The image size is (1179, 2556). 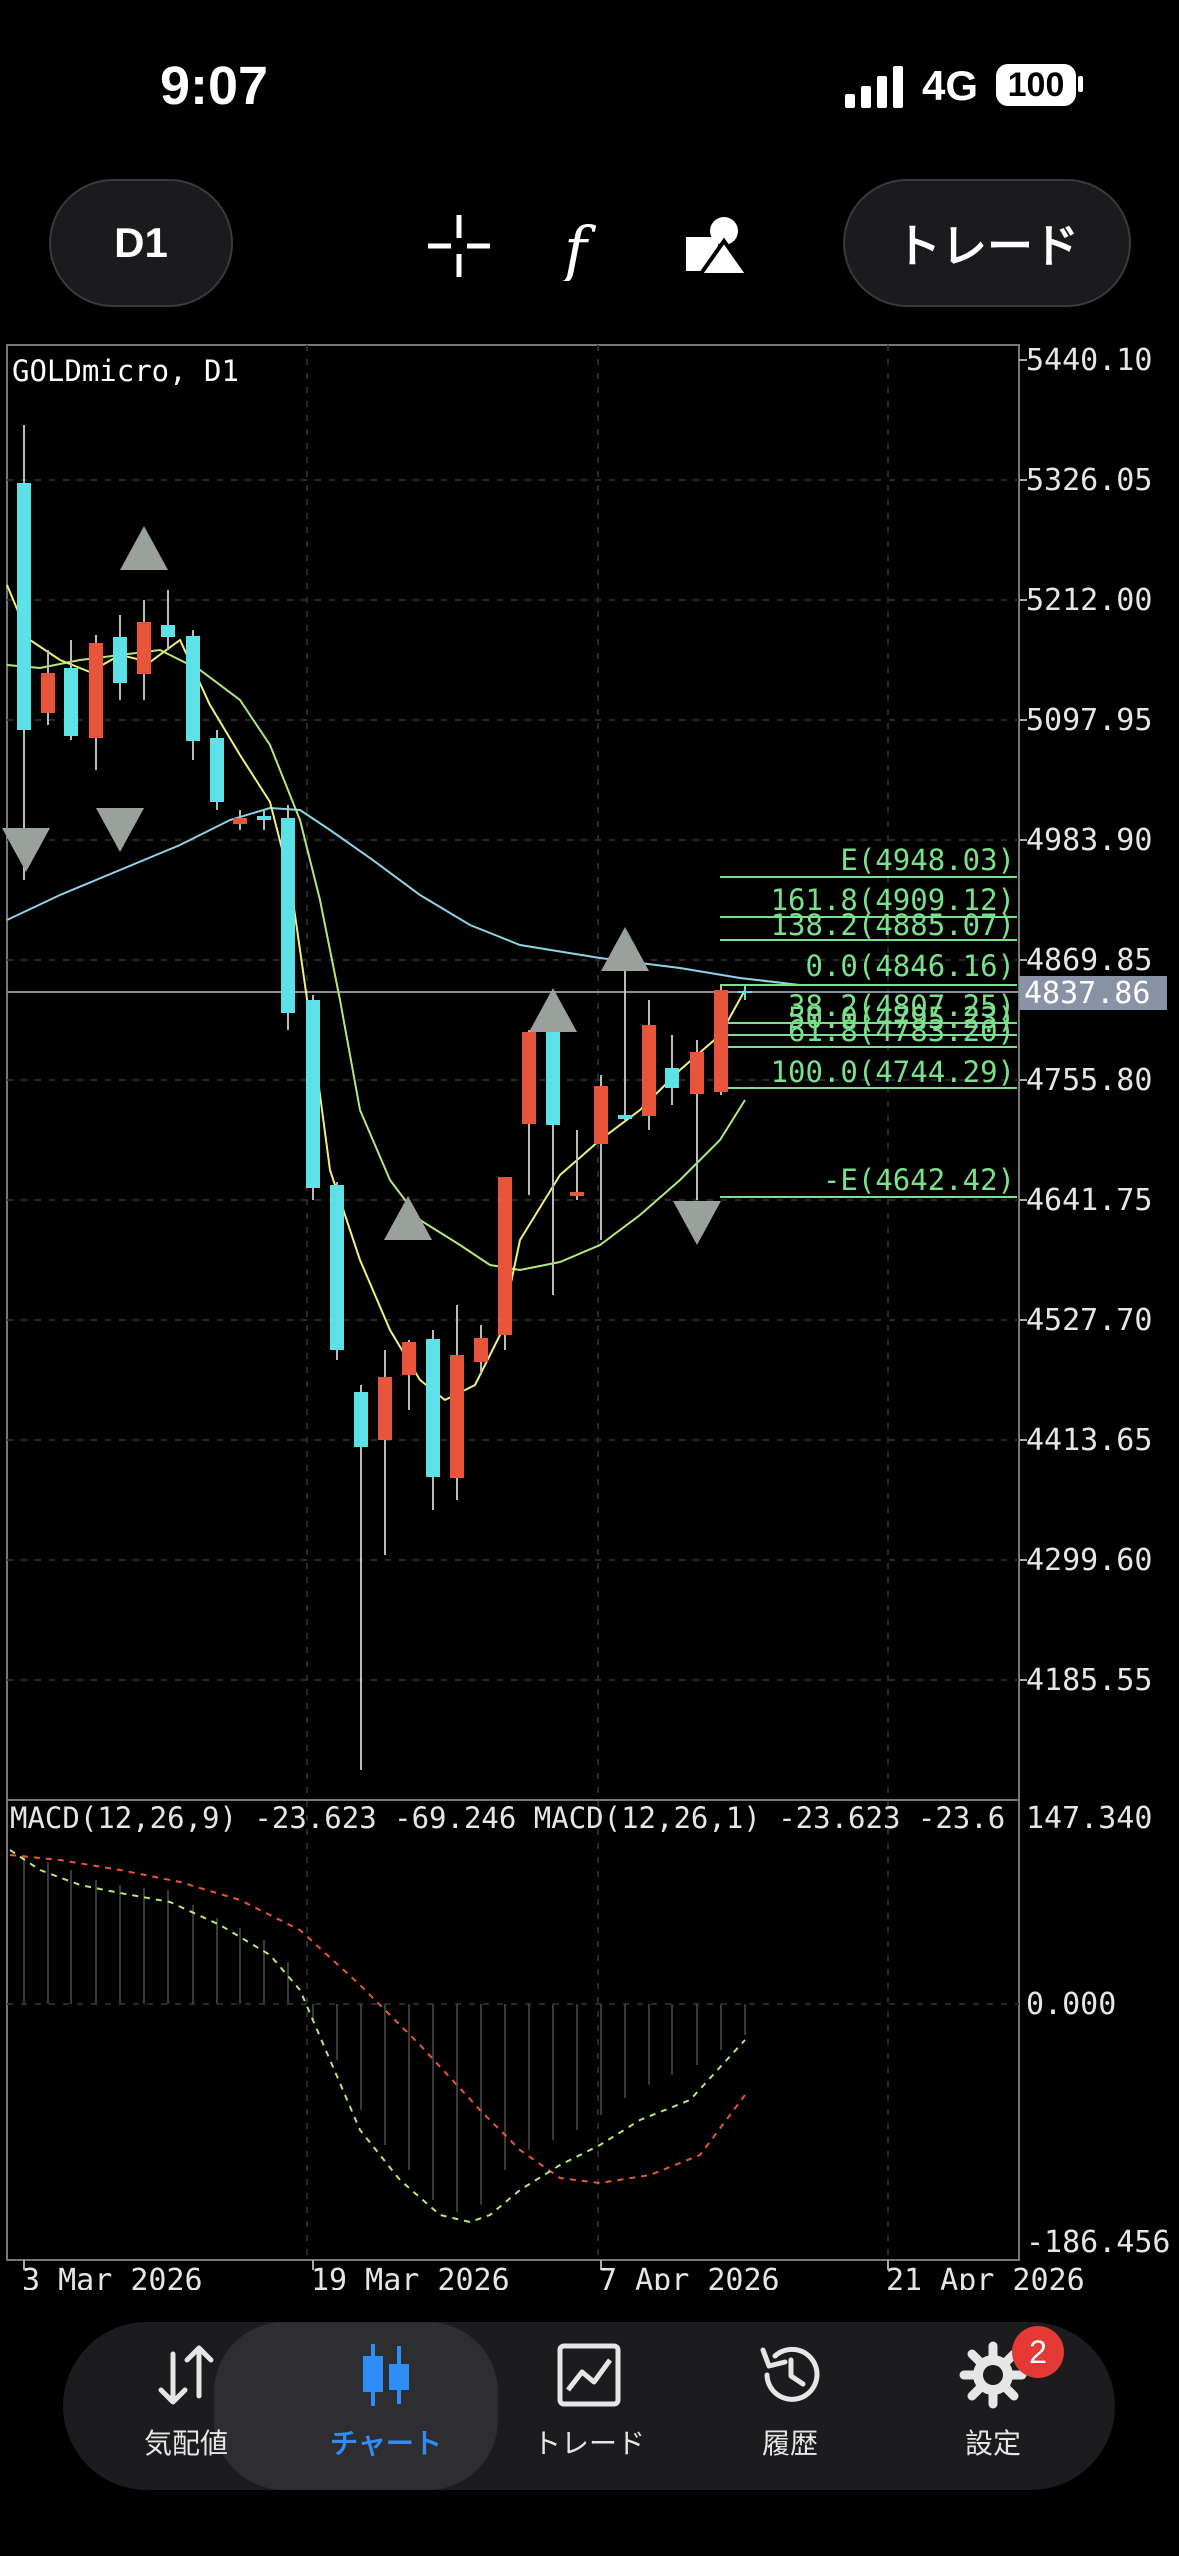 What do you see at coordinates (893, 925) in the screenshot?
I see `fib-label: 138.2(4885.07)` at bounding box center [893, 925].